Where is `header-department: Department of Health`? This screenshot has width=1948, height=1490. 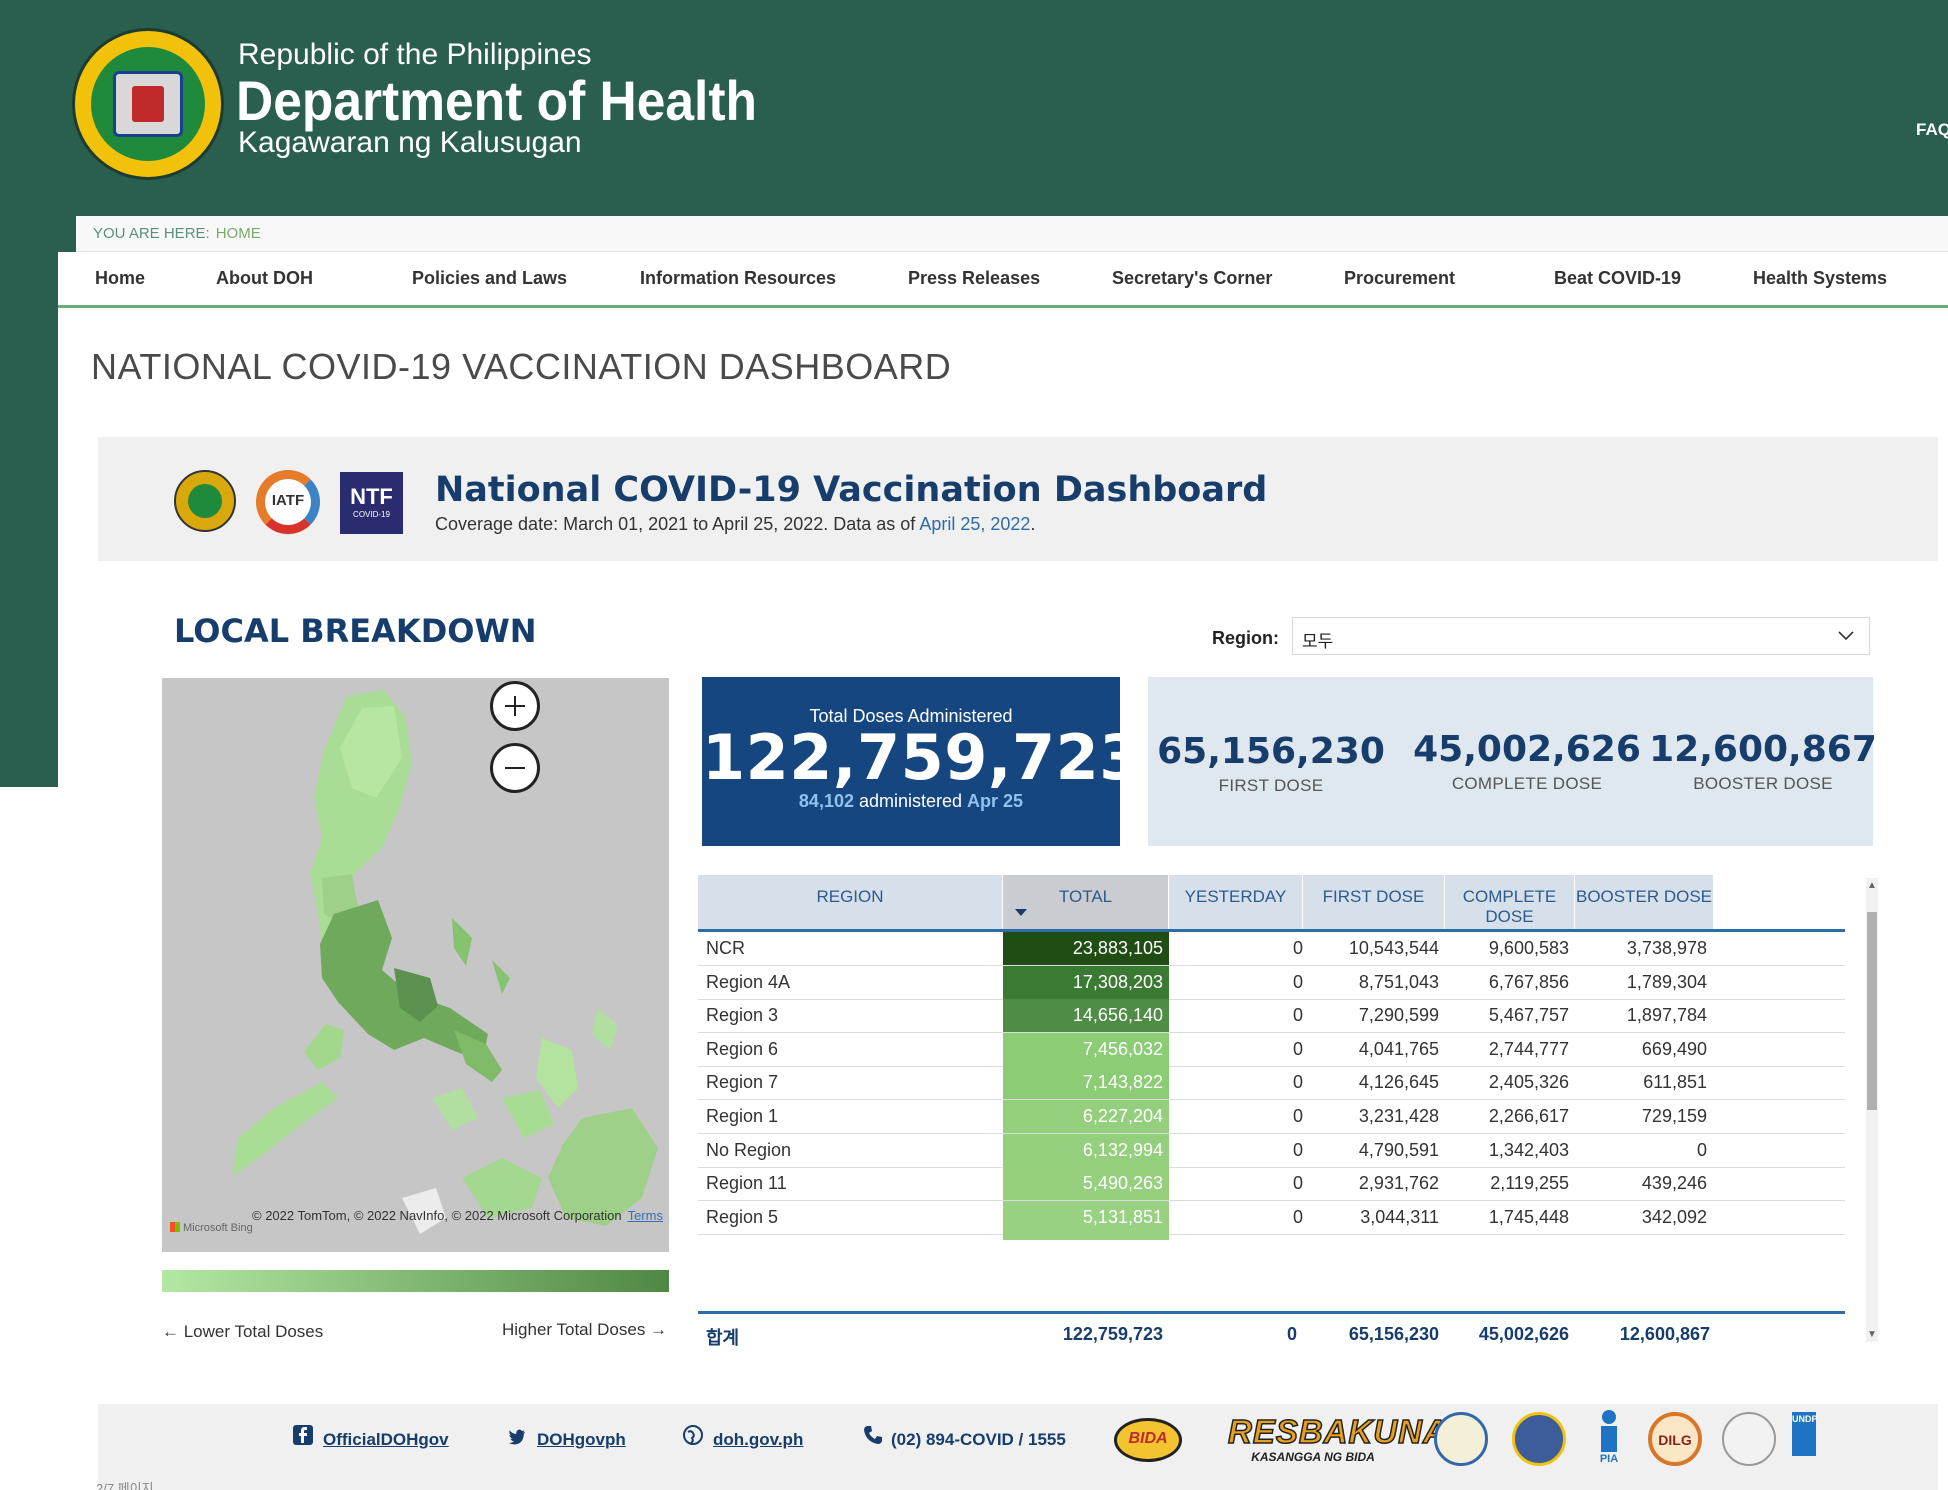
header-department: Department of Health is located at coordinates (496, 100).